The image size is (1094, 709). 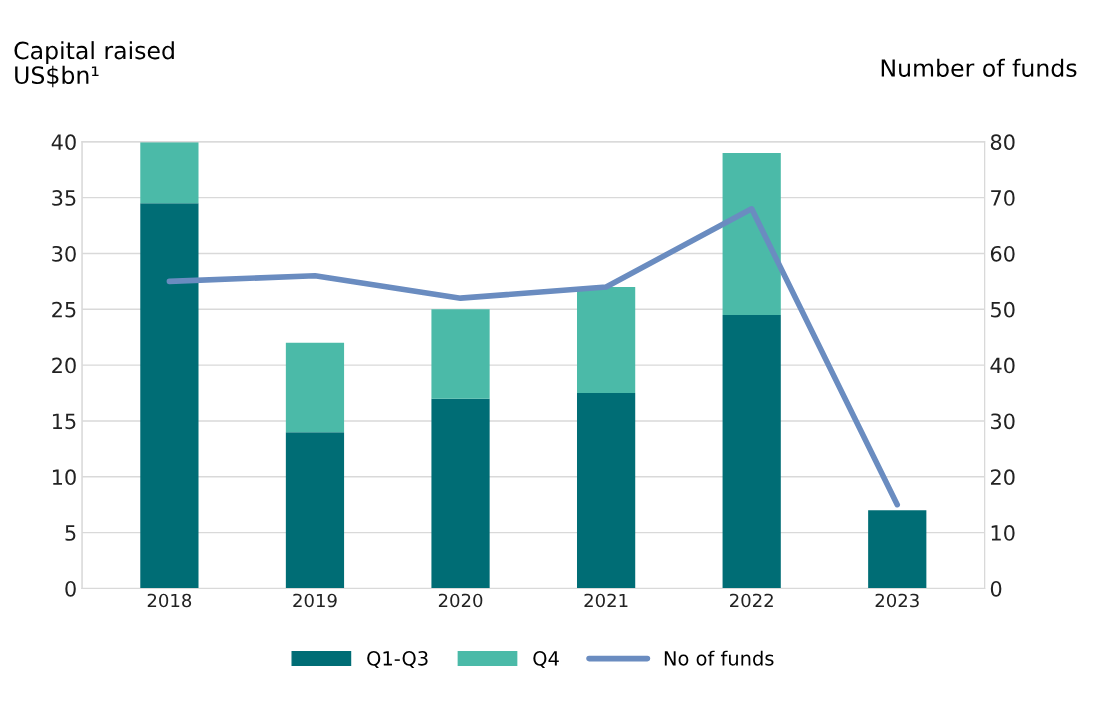 What do you see at coordinates (546, 659) in the screenshot?
I see `legend-label: Q4` at bounding box center [546, 659].